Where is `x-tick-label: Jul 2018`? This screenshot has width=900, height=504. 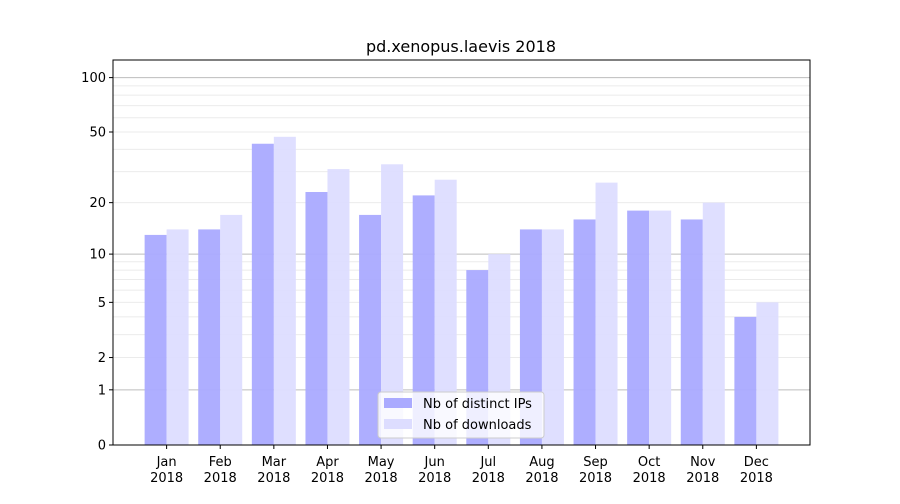 x-tick-label: Jul 2018 is located at coordinates (488, 470).